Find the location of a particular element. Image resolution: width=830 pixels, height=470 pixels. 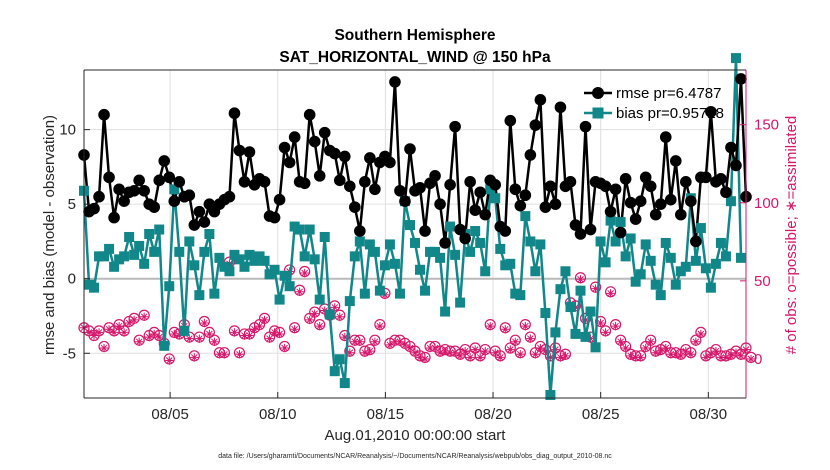

y-tick-label: 5 is located at coordinates (72, 204).